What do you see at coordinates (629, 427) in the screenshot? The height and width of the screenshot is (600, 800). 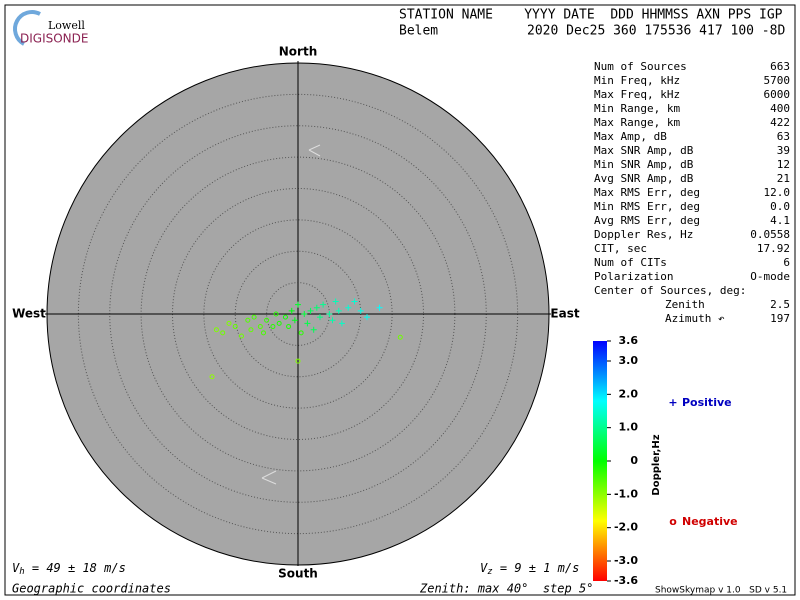 I see `colorbar-tick-label: 1.0` at bounding box center [629, 427].